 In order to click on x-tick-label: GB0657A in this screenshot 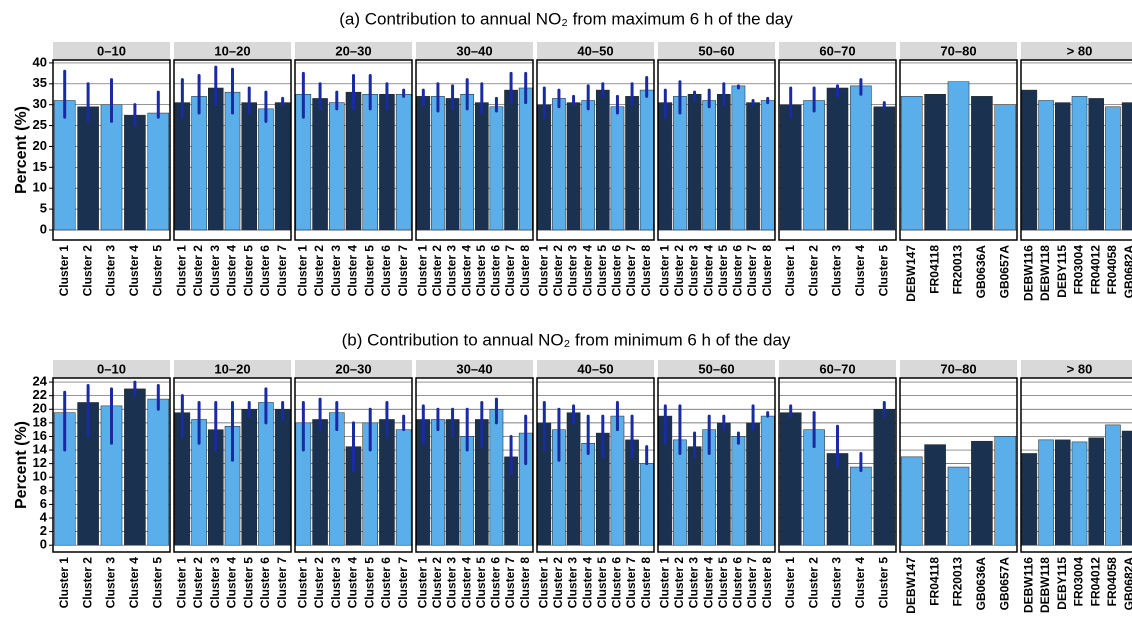, I will do `click(1004, 272)`.